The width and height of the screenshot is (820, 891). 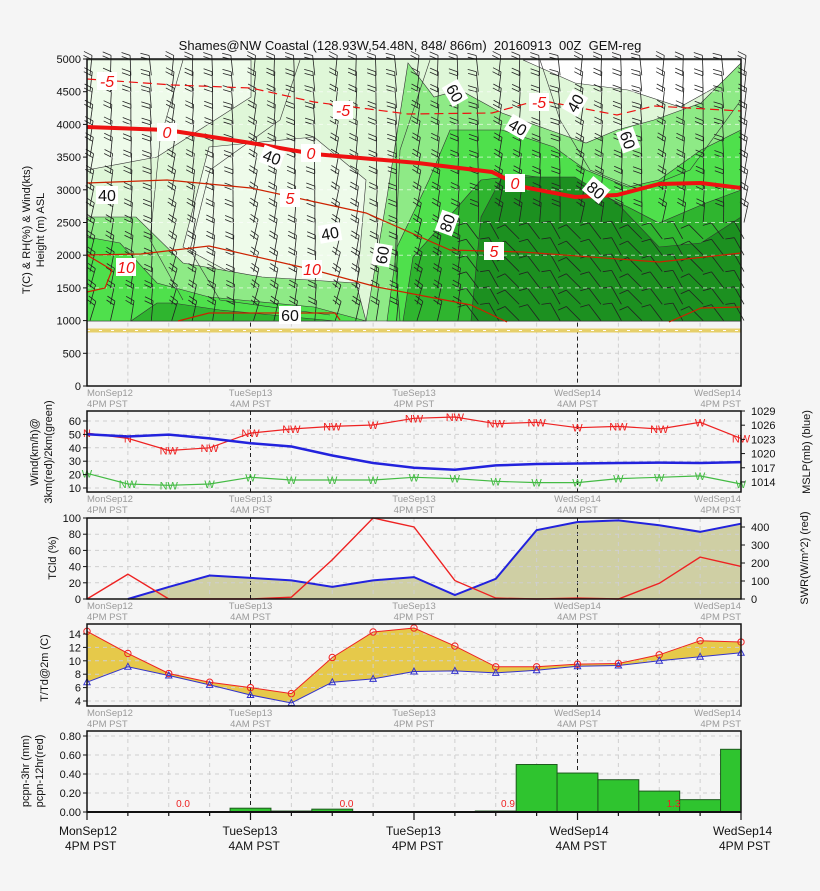 What do you see at coordinates (618, 664) in the screenshot?
I see `dewpoint-marker` at bounding box center [618, 664].